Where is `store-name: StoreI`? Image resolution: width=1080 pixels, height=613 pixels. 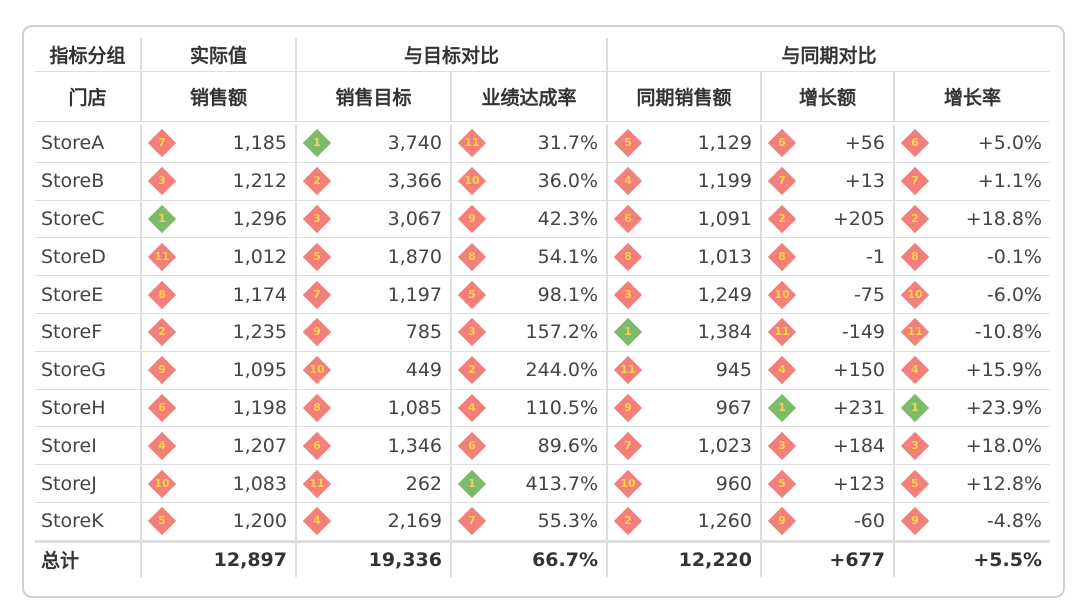
store-name: StoreI is located at coordinates (87, 446).